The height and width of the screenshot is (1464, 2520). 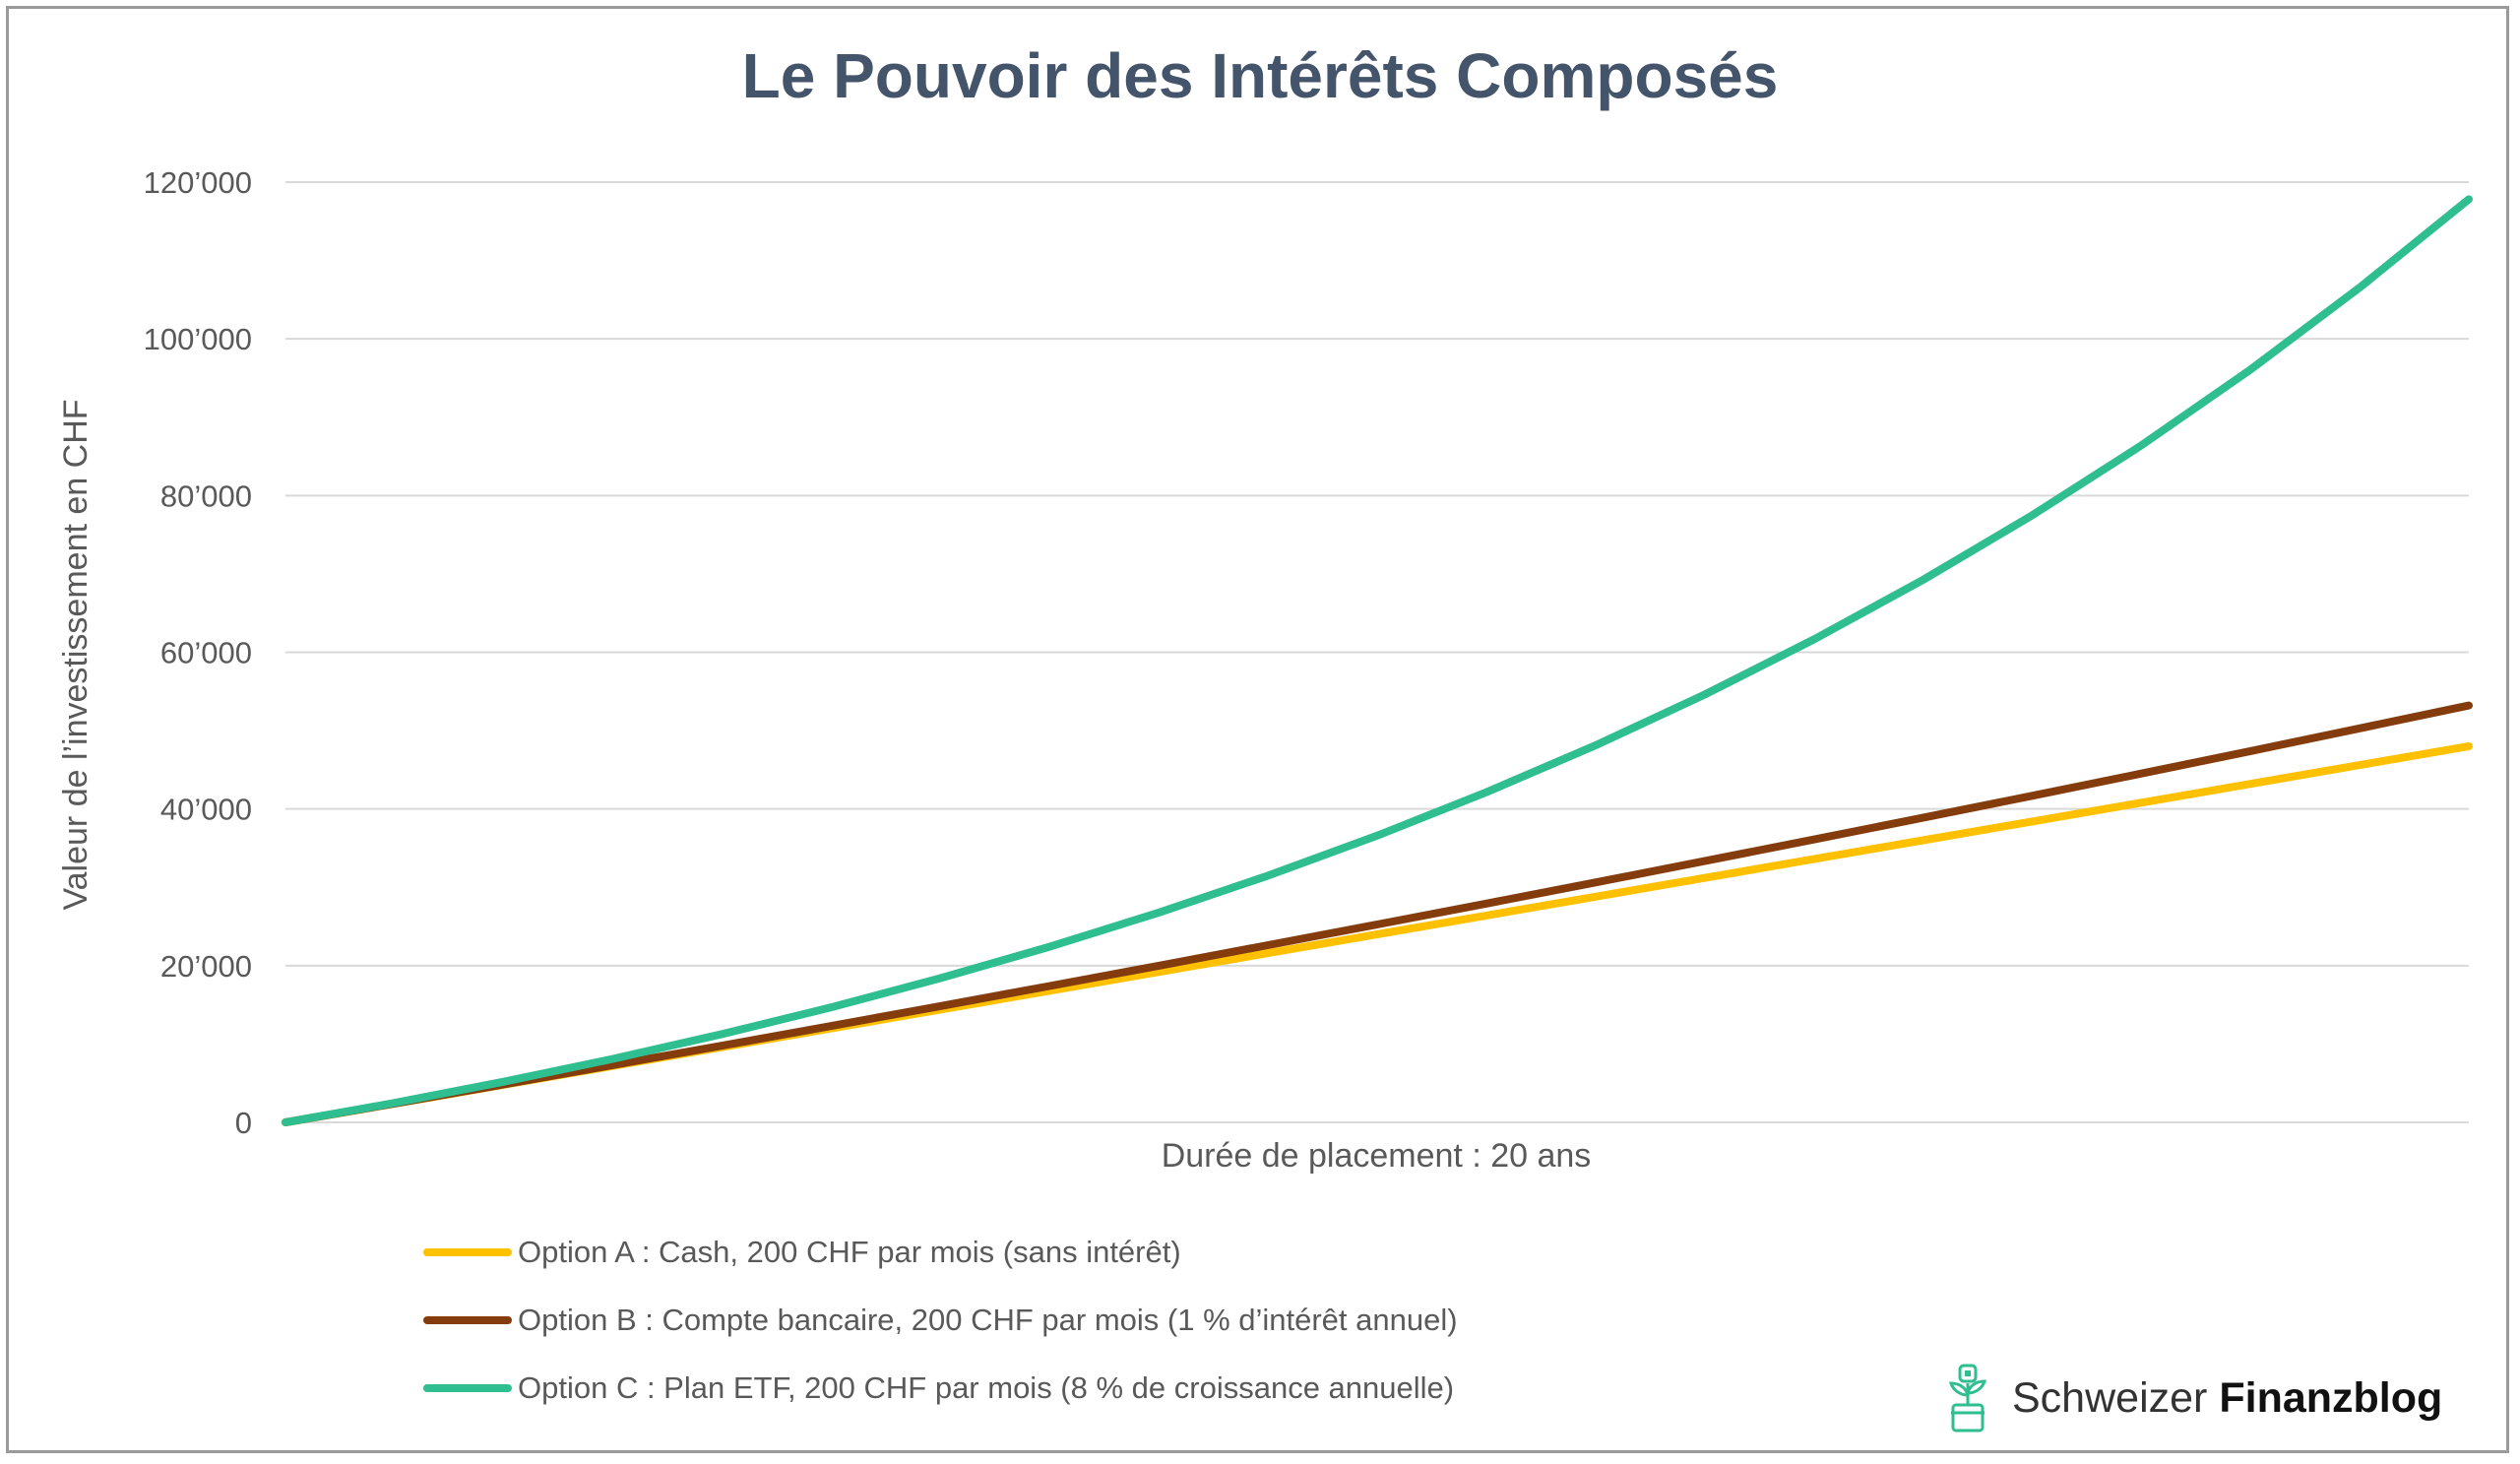 What do you see at coordinates (243, 1123) in the screenshot?
I see `y-tick-label-0: 0` at bounding box center [243, 1123].